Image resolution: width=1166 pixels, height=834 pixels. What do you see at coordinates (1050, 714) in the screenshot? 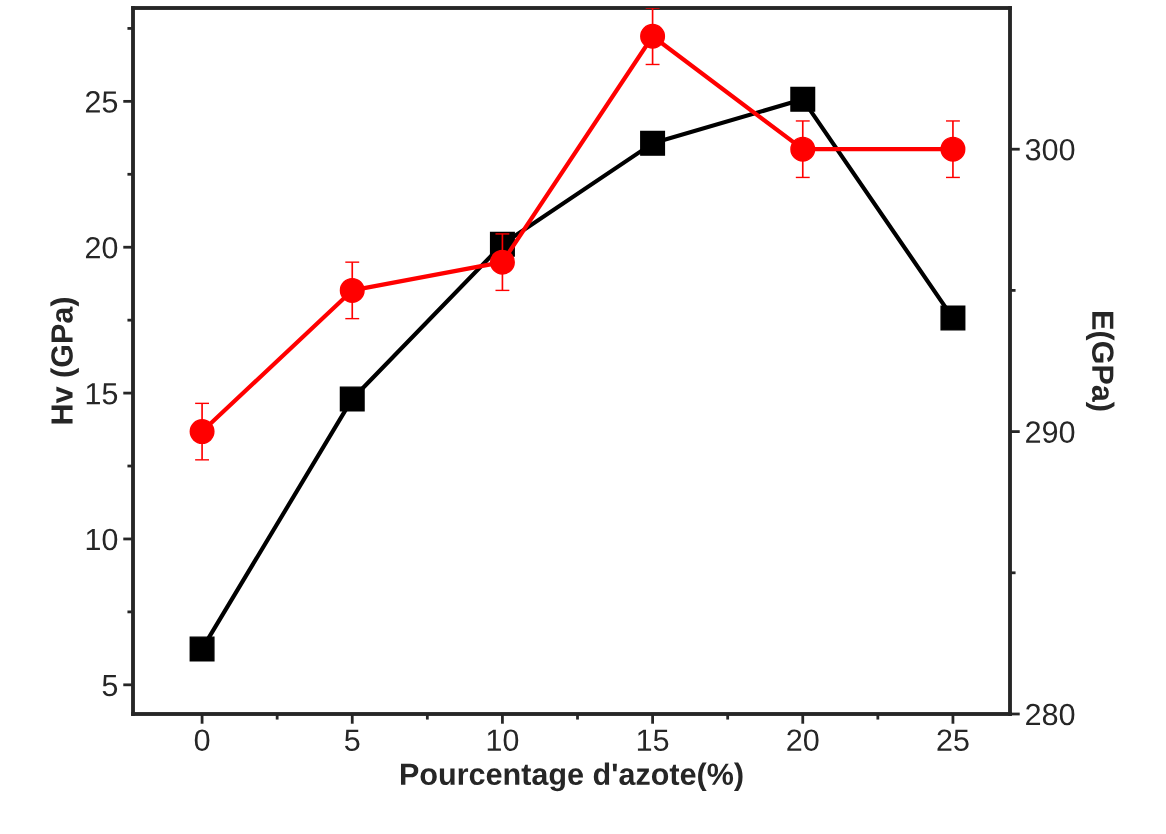
I see `y2-tick-label: 280` at bounding box center [1050, 714].